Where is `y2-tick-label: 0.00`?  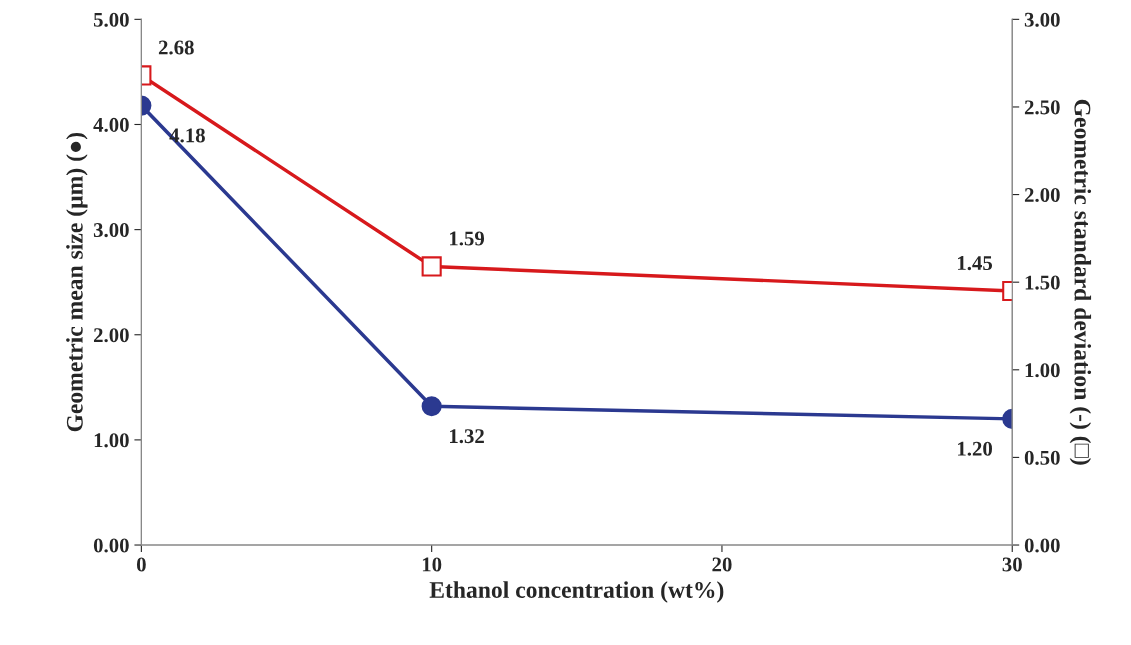 y2-tick-label: 0.00 is located at coordinates (1042, 545).